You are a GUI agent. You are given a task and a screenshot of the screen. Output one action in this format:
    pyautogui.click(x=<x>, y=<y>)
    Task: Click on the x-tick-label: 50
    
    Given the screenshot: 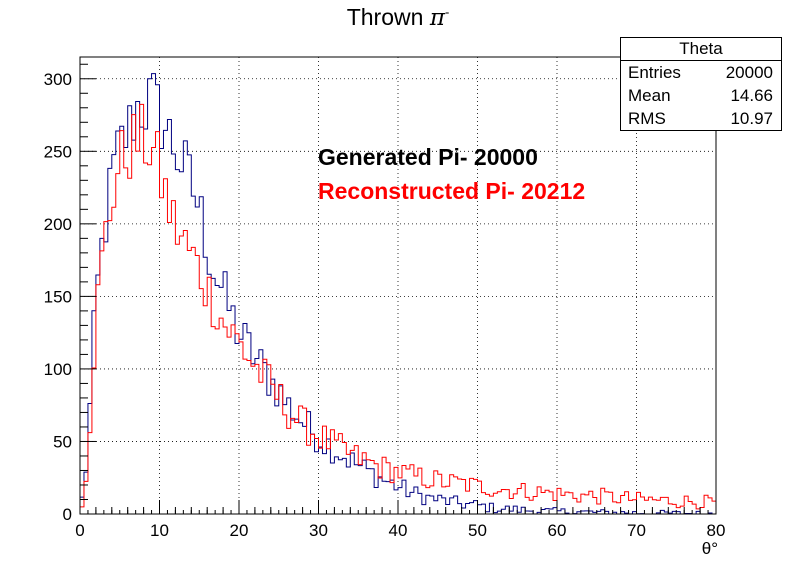 What is the action you would take?
    pyautogui.click(x=477, y=530)
    